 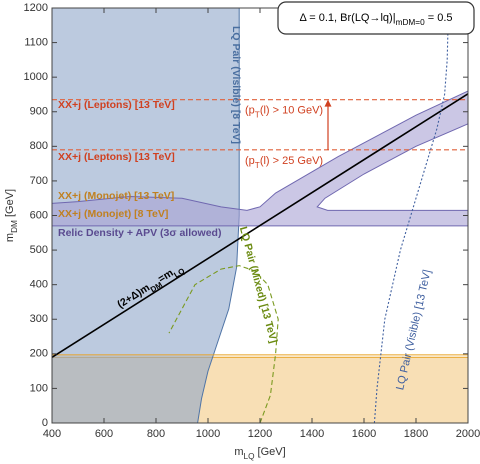 I want to click on x-tick-label: 1800, so click(x=416, y=434).